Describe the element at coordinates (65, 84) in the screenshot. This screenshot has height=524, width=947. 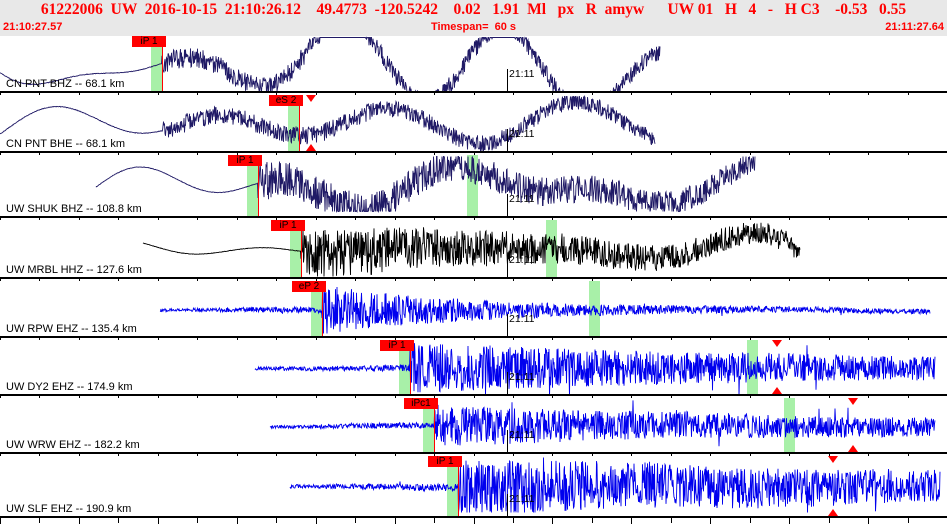
I see `channel-distance-label: CN PNT BHZ -- 68.1 km` at that location.